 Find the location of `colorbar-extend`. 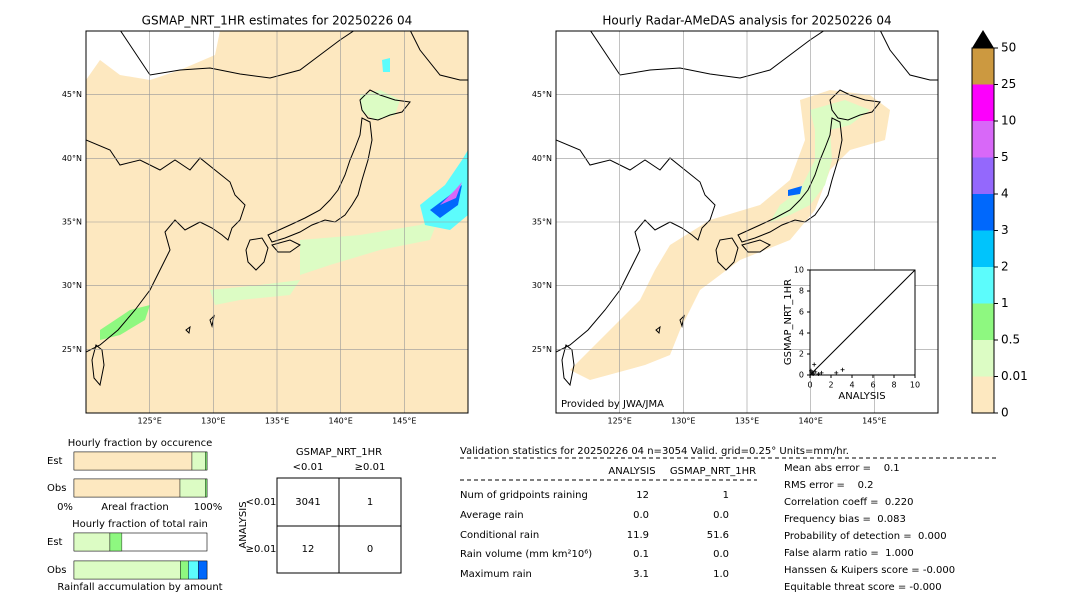

colorbar-extend is located at coordinates (983, 39).